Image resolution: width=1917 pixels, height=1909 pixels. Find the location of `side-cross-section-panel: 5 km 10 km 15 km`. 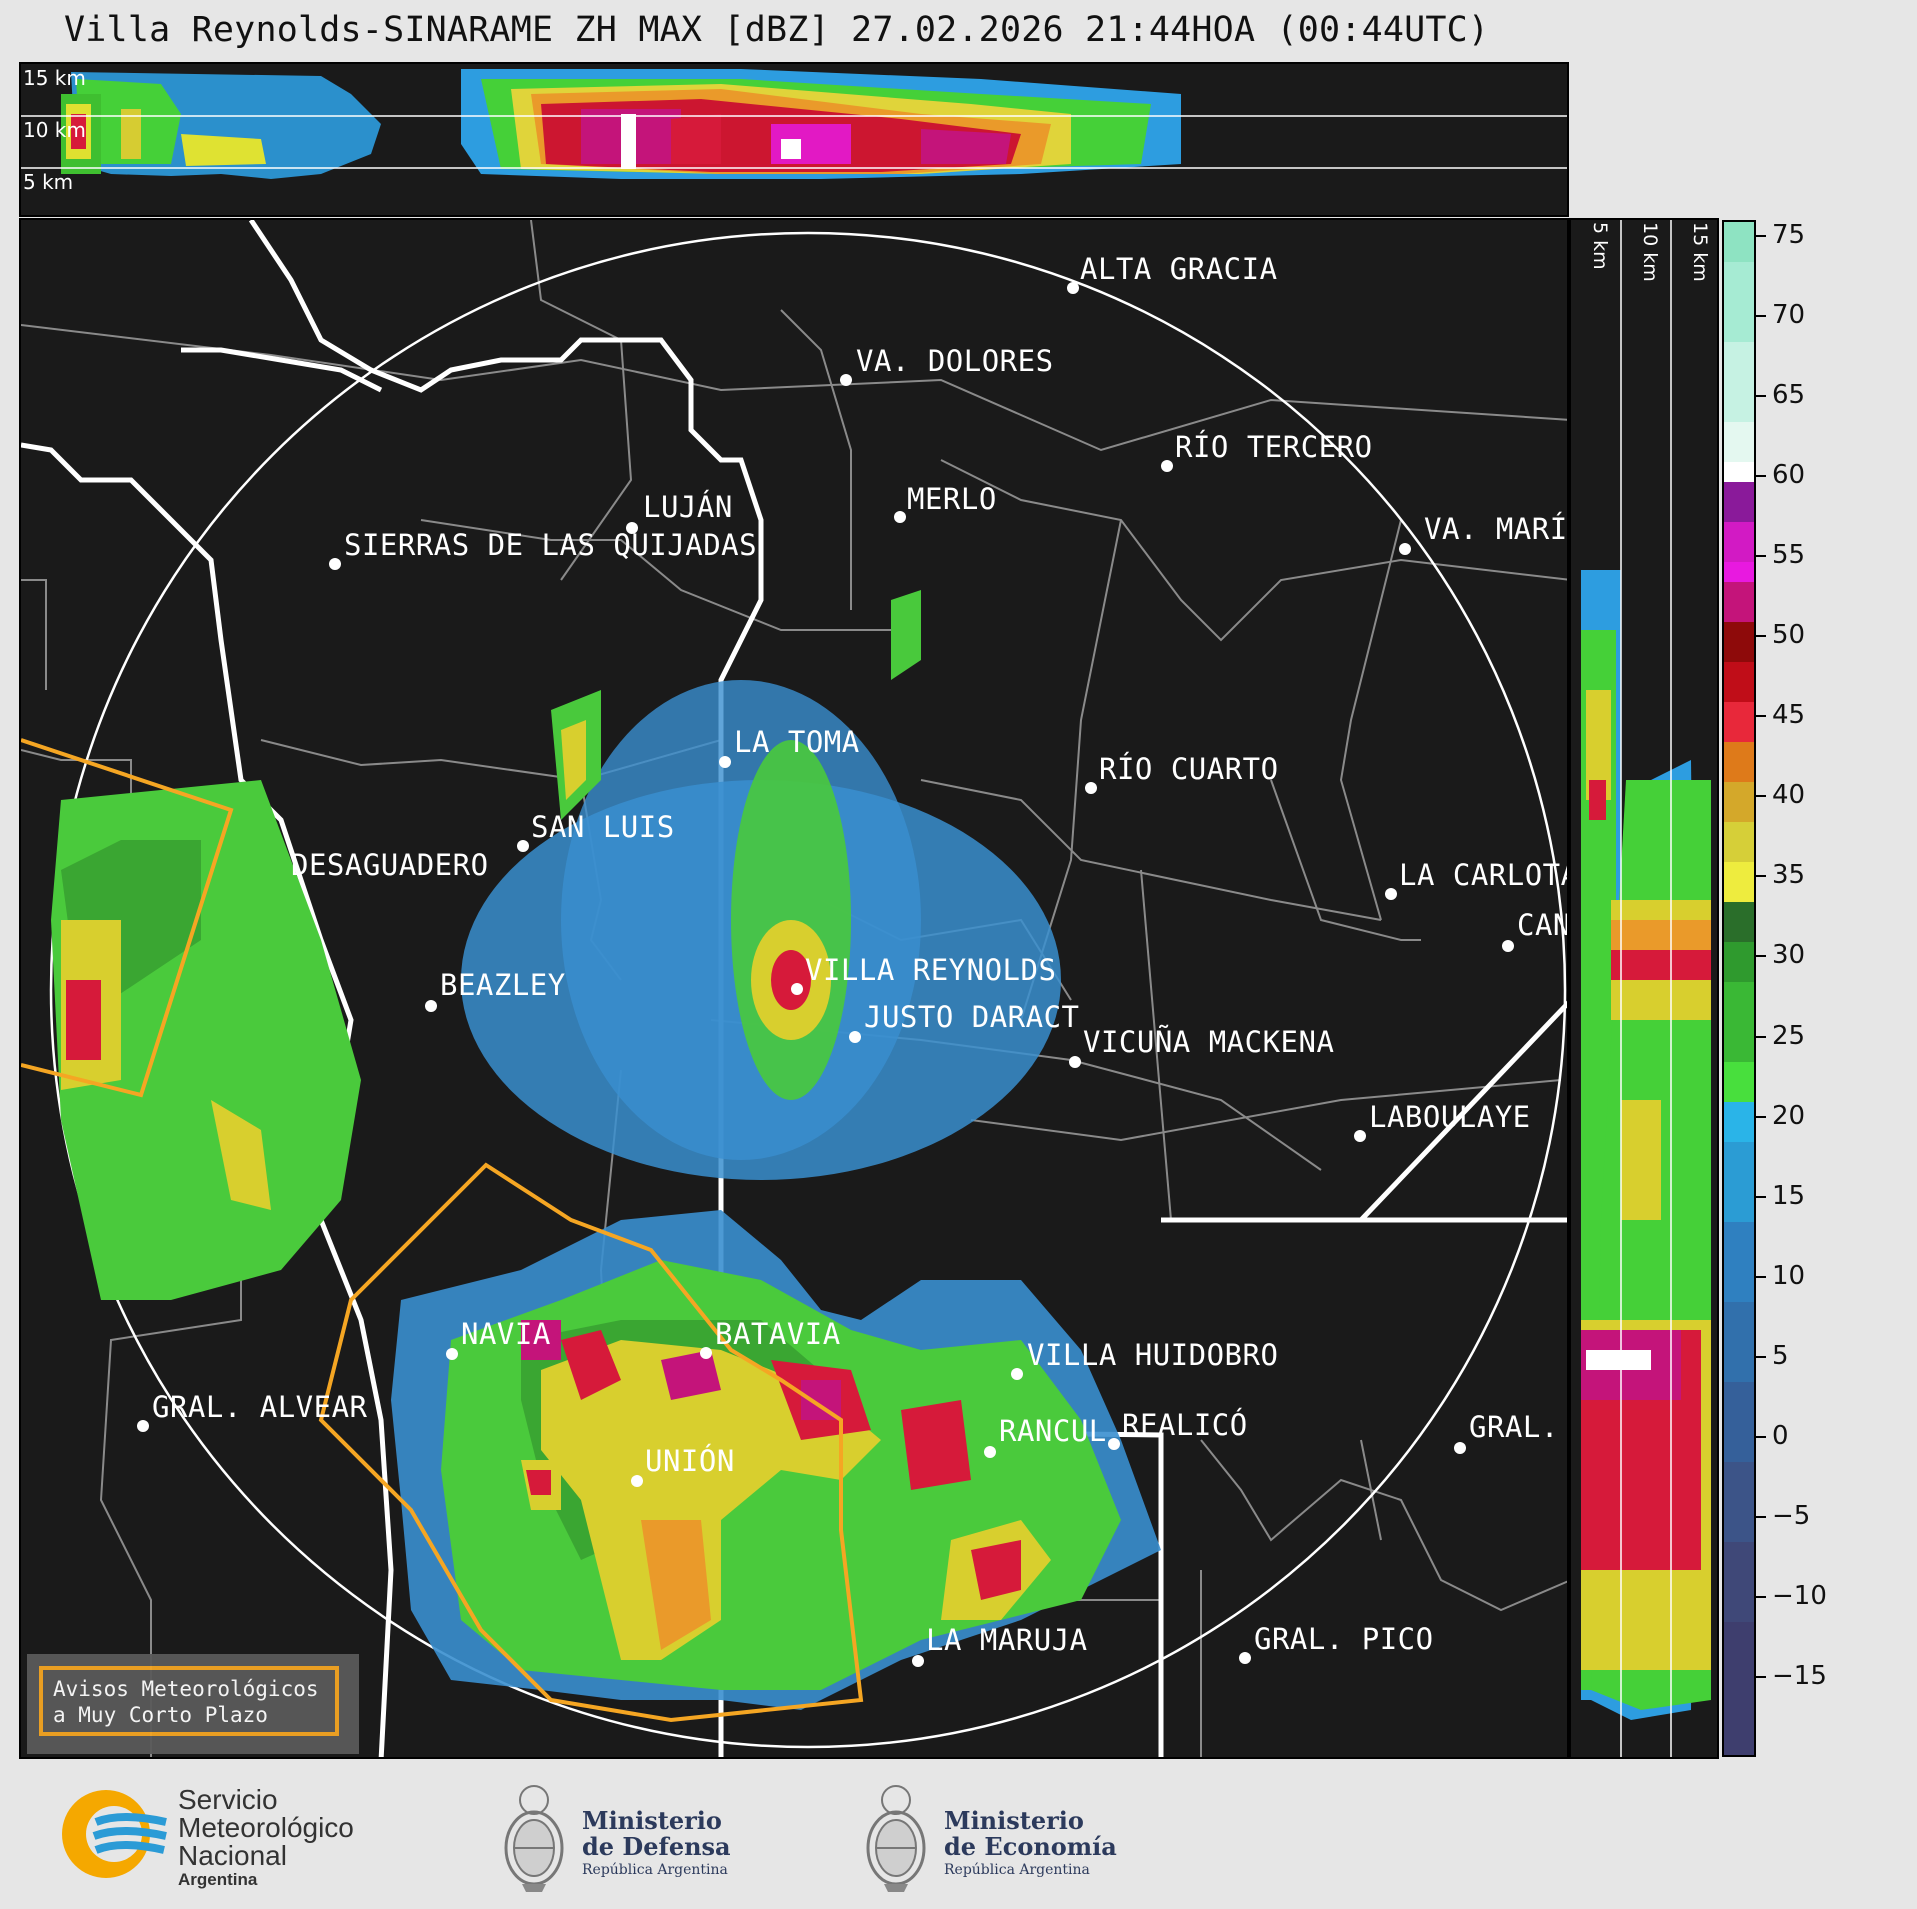

side-cross-section-panel: 5 km 10 km 15 km is located at coordinates (1644, 988).